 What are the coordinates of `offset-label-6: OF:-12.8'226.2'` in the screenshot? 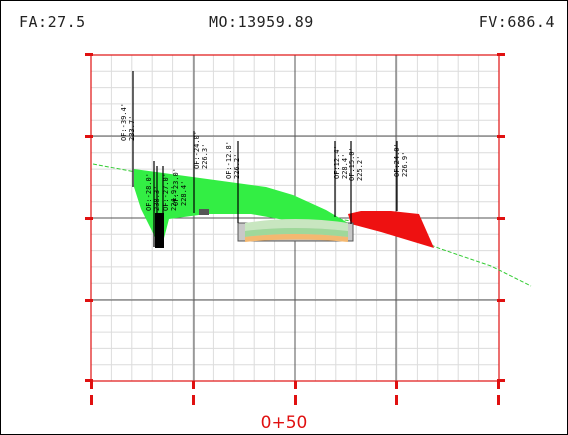 It's located at (233, 160).